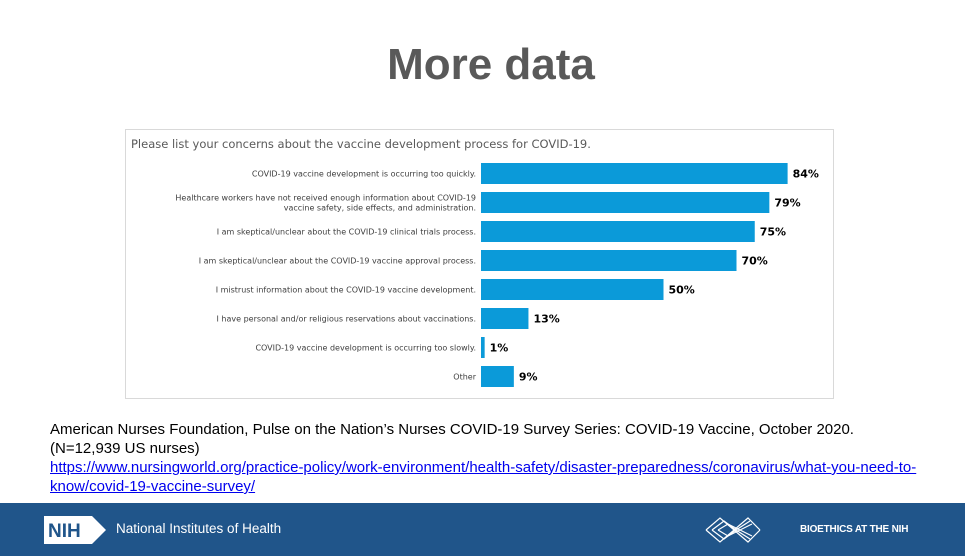 The width and height of the screenshot is (965, 556). What do you see at coordinates (491, 64) in the screenshot?
I see `slide-title: More data` at bounding box center [491, 64].